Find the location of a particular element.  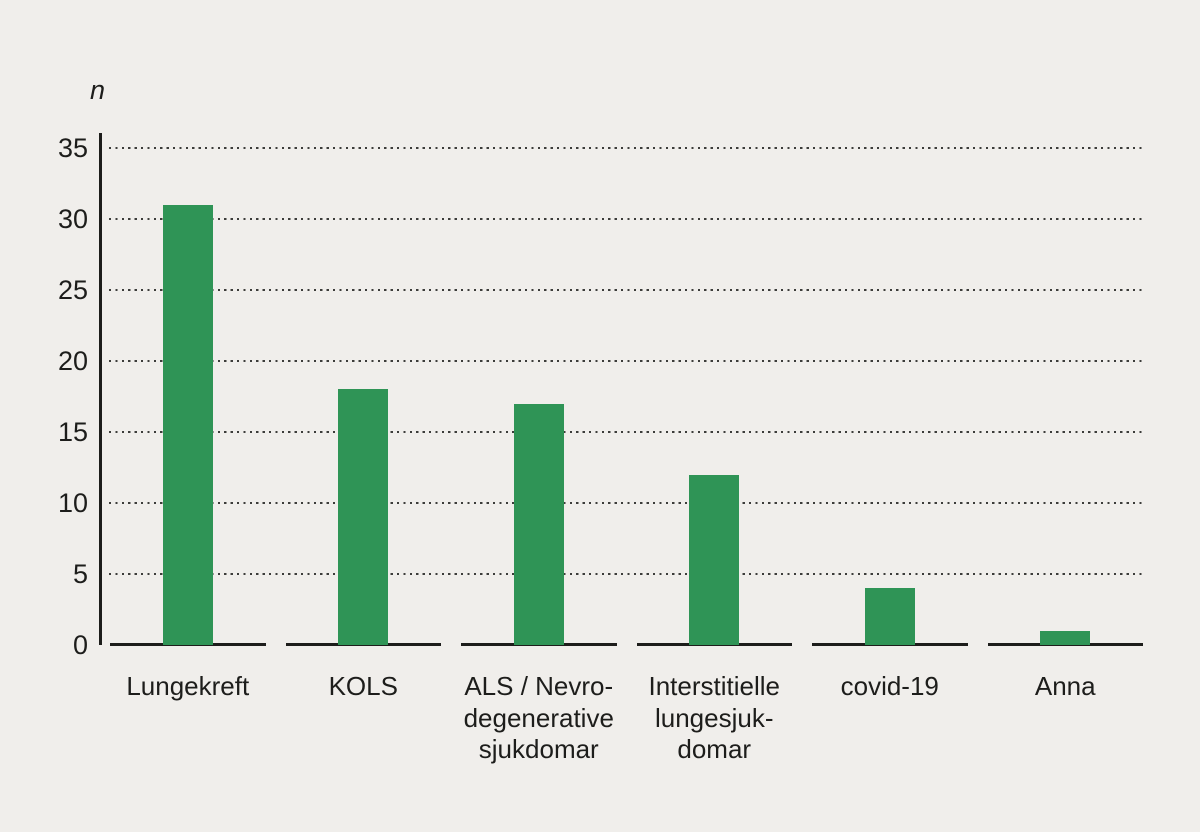

category-label-line: domar is located at coordinates (714, 749).